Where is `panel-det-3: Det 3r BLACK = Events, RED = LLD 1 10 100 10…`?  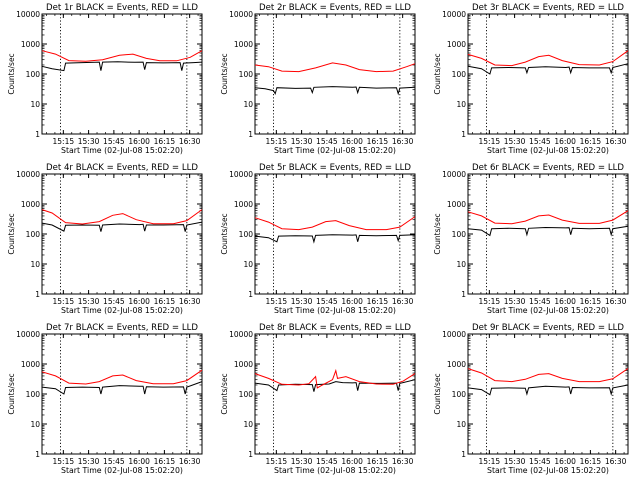 panel-det-3: Det 3r BLACK = Events, RED = LLD 1 10 100 10… is located at coordinates (531, 79).